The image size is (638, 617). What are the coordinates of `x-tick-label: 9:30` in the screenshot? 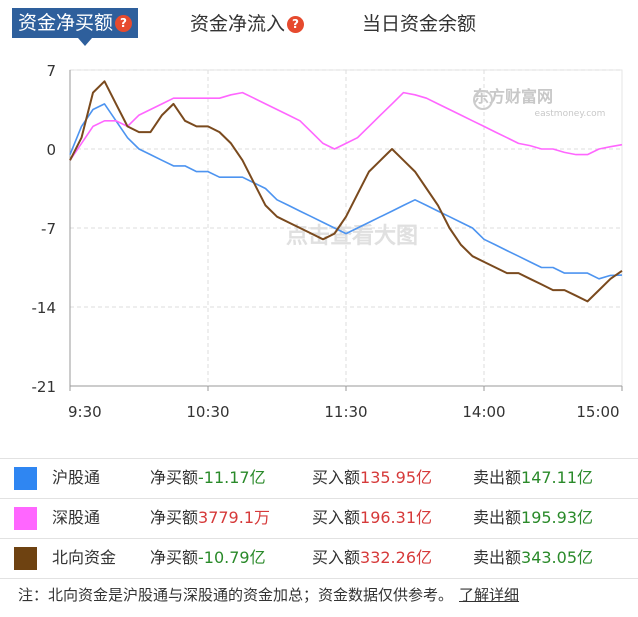 It's located at (85, 412).